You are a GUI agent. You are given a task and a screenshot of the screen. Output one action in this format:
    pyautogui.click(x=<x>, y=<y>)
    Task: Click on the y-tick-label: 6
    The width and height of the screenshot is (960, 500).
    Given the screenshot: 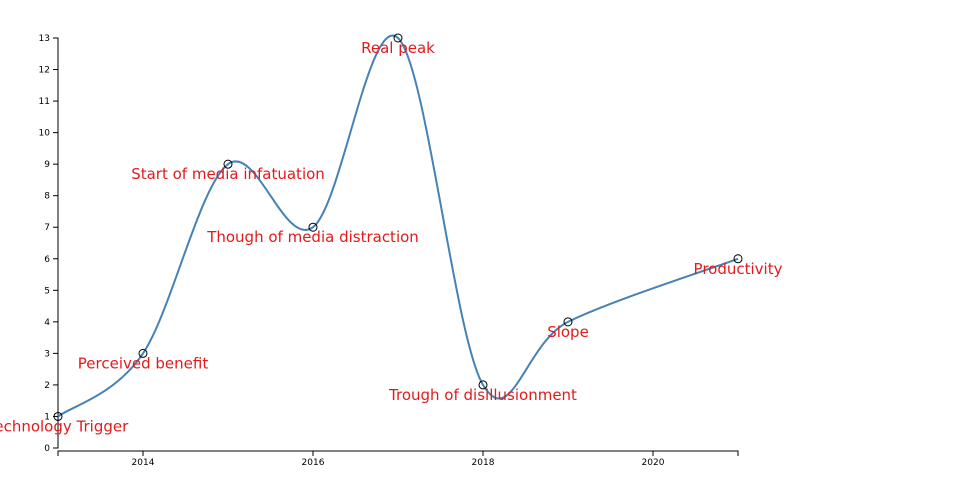 What is the action you would take?
    pyautogui.click(x=47, y=260)
    